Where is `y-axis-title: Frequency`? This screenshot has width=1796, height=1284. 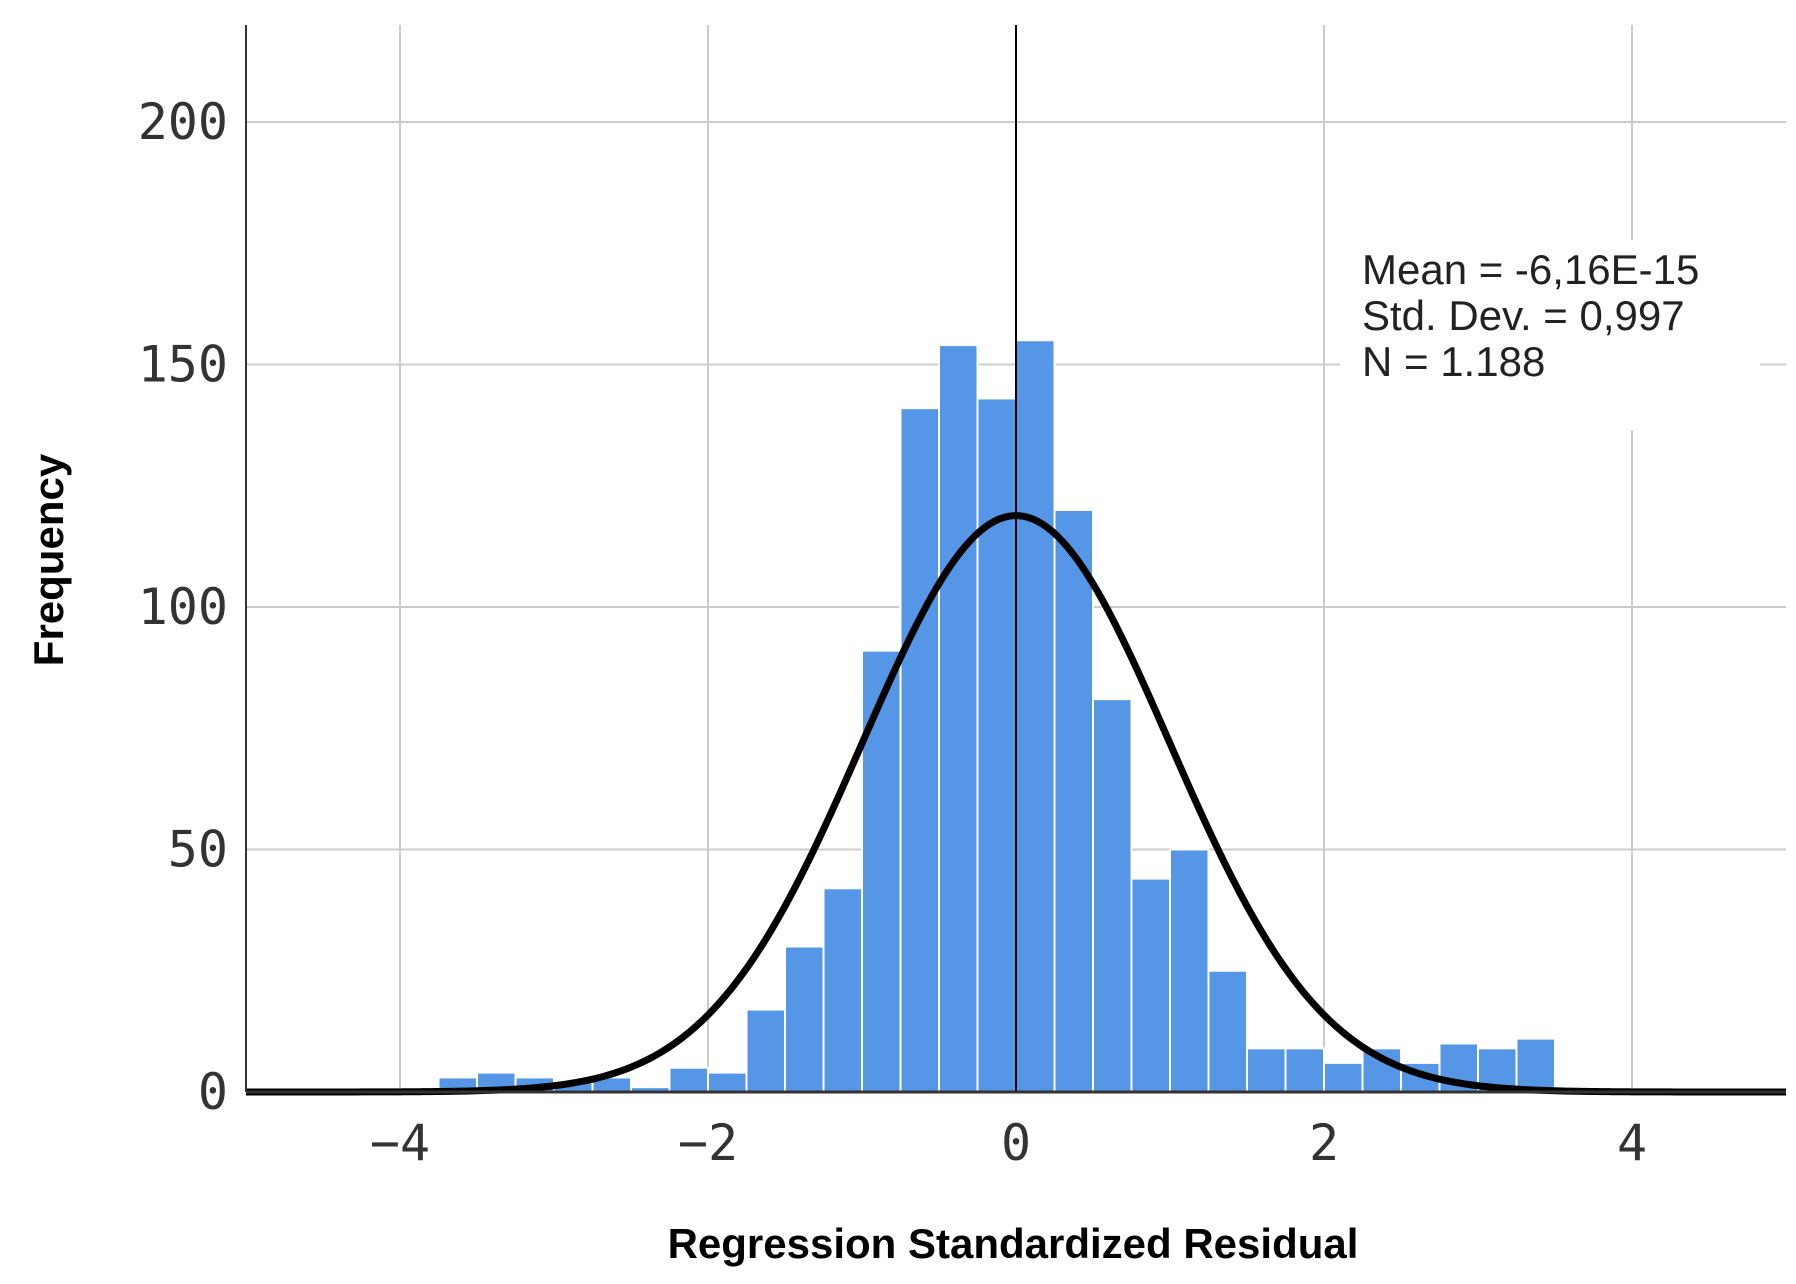
y-axis-title: Frequency is located at coordinates (48, 559).